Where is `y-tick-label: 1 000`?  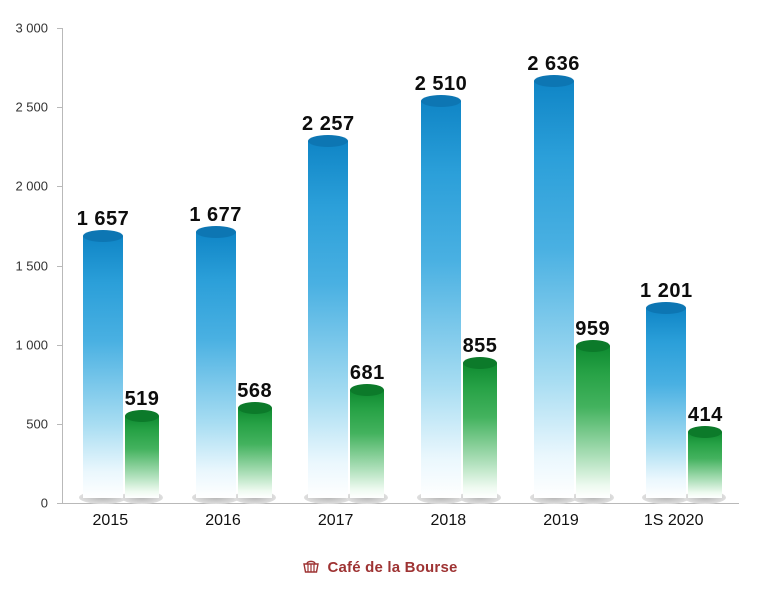 y-tick-label: 1 000 is located at coordinates (31, 345).